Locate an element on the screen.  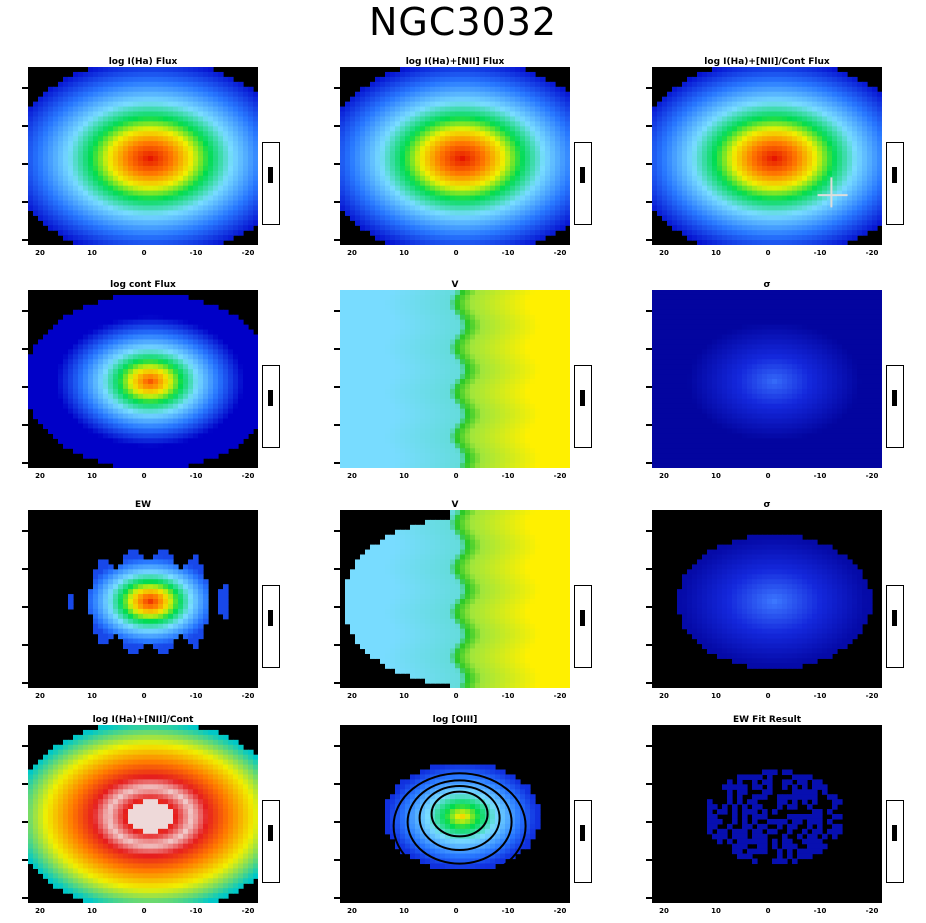
map-panel-12: EW Fit Result20100-10-20 is located at coordinates (787, 819).